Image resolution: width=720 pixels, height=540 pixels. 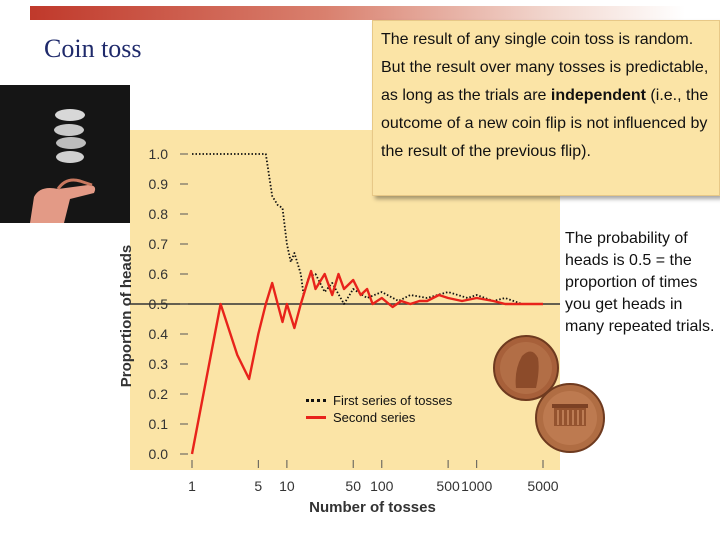 What do you see at coordinates (357, 13) in the screenshot?
I see `title-accent-bar` at bounding box center [357, 13].